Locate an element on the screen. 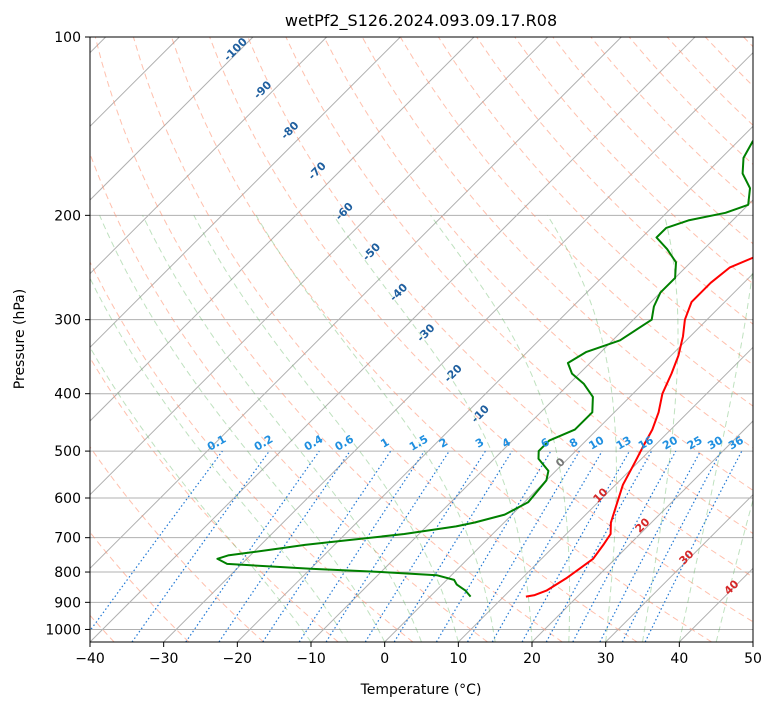 The image size is (775, 708). mixing-ratio-label: 3 is located at coordinates (479, 443).